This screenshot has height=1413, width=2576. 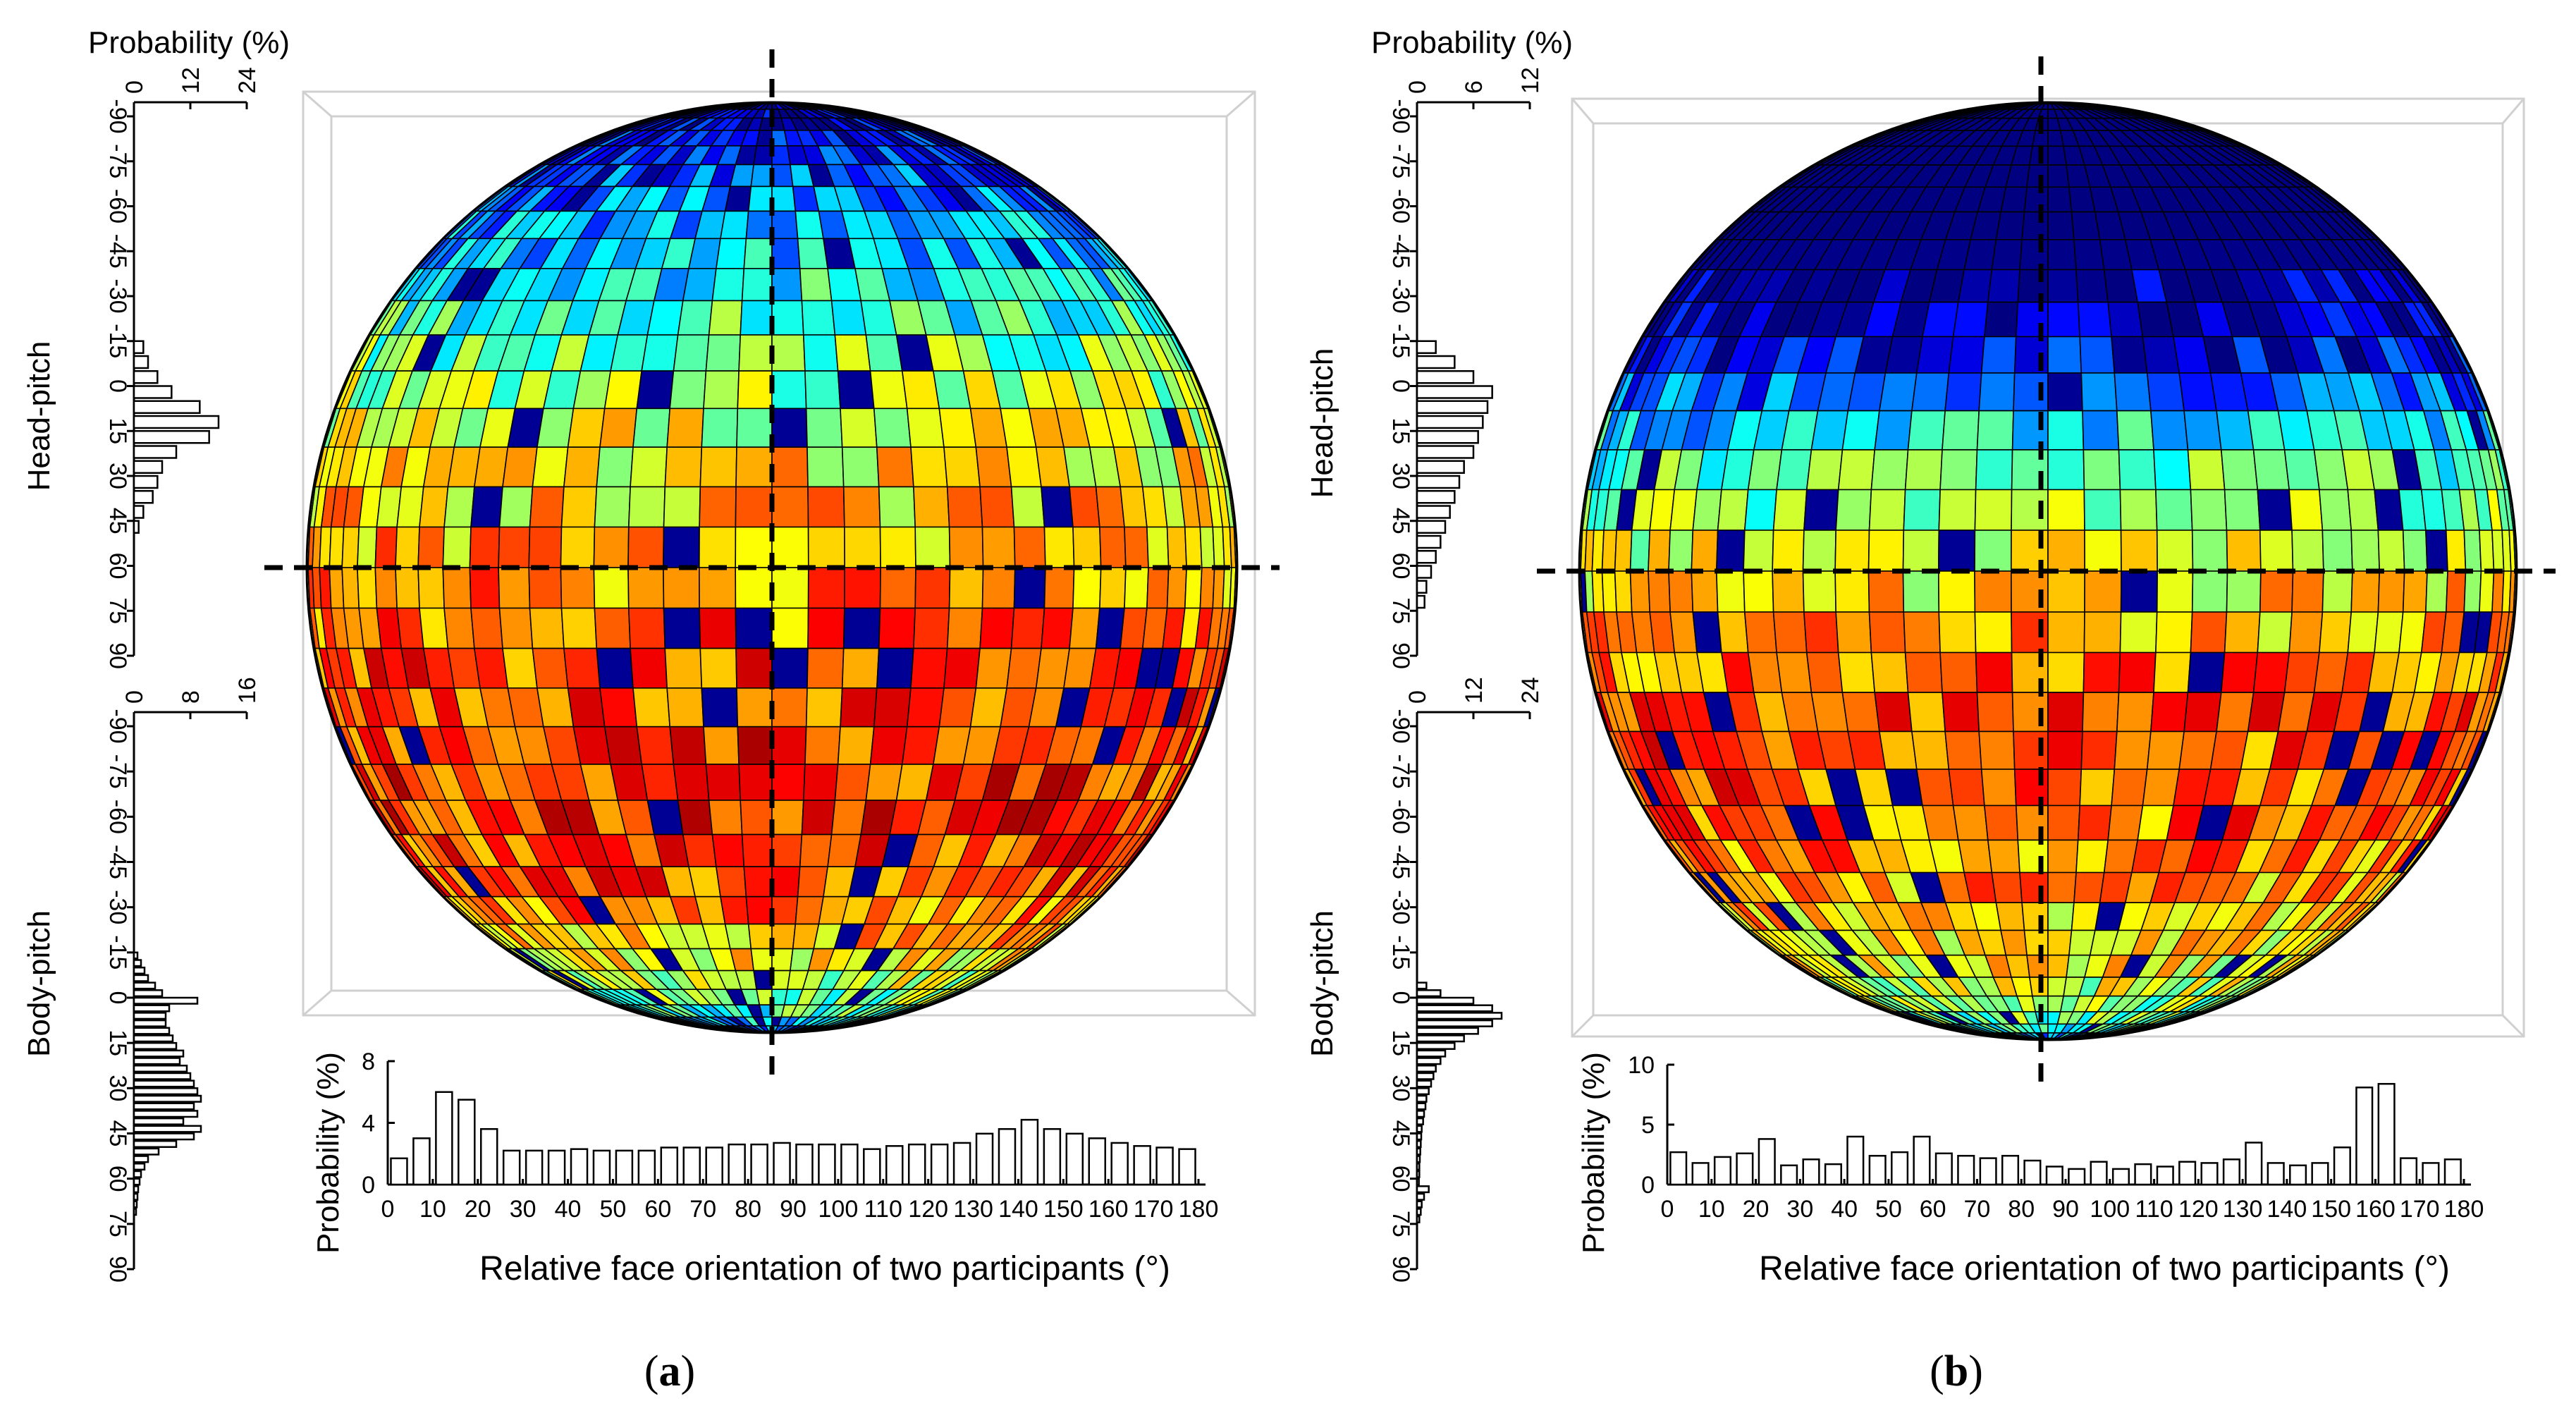 What do you see at coordinates (39, 983) in the screenshot?
I see `panel-a-body-pitch-label: Body-pitch` at bounding box center [39, 983].